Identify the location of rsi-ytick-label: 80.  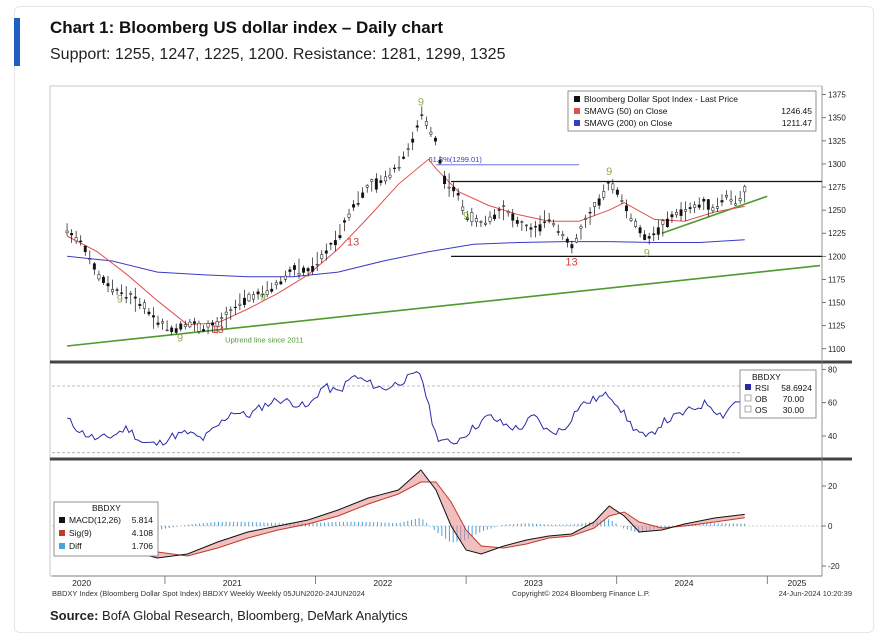
(832, 369).